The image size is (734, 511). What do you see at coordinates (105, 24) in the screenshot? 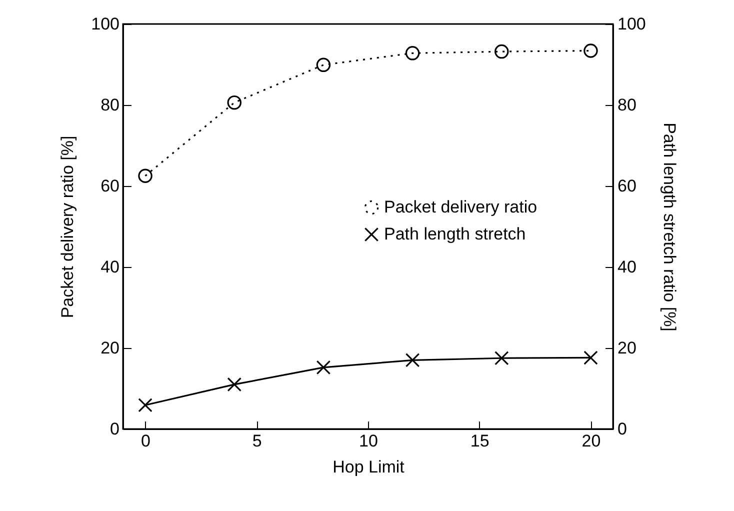
I see `y-tick-label: 100` at bounding box center [105, 24].